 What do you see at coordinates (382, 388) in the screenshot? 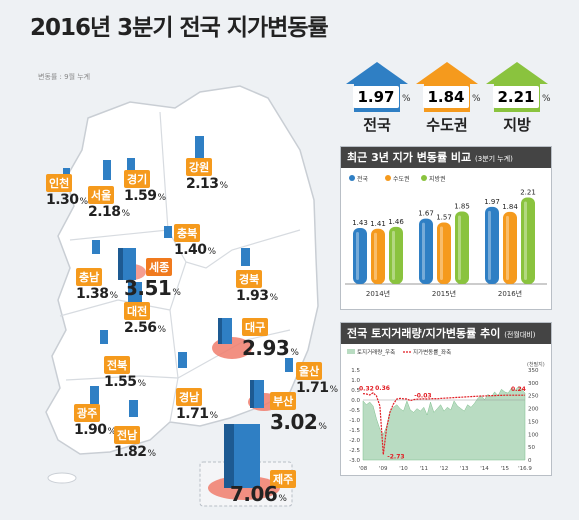
I see `annotation: 0.36` at bounding box center [382, 388].